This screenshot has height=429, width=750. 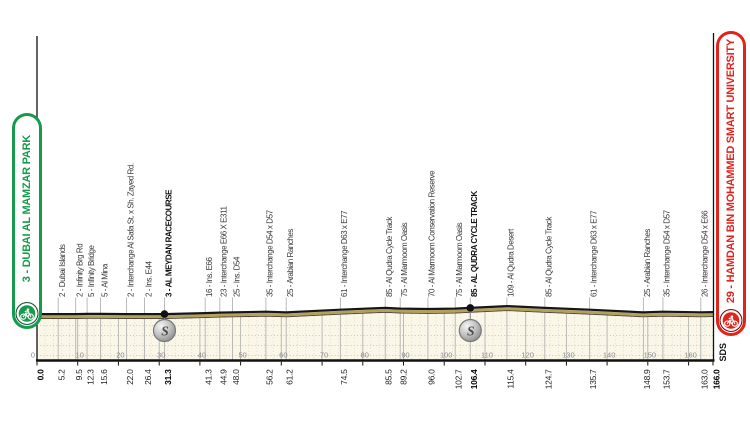 What do you see at coordinates (666, 379) in the screenshot?
I see `distance-label: 153.7` at bounding box center [666, 379].